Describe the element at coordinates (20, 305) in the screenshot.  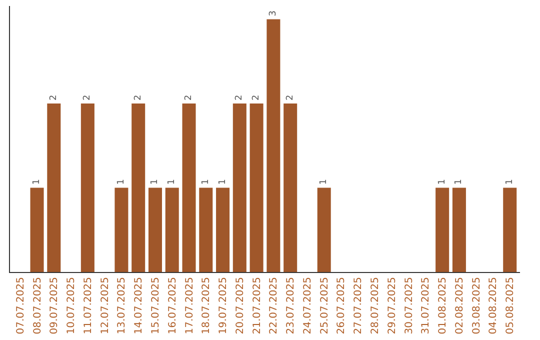
I see `x-tick-label: 07.07.2025` at that location.